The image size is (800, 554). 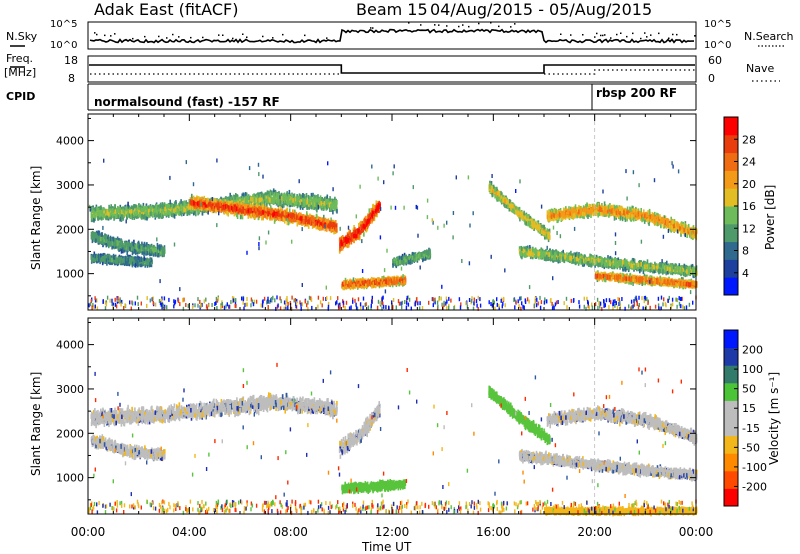 What do you see at coordinates (636, 93) in the screenshot?
I see `cpid-mode-2: rbsp 200 RF` at bounding box center [636, 93].